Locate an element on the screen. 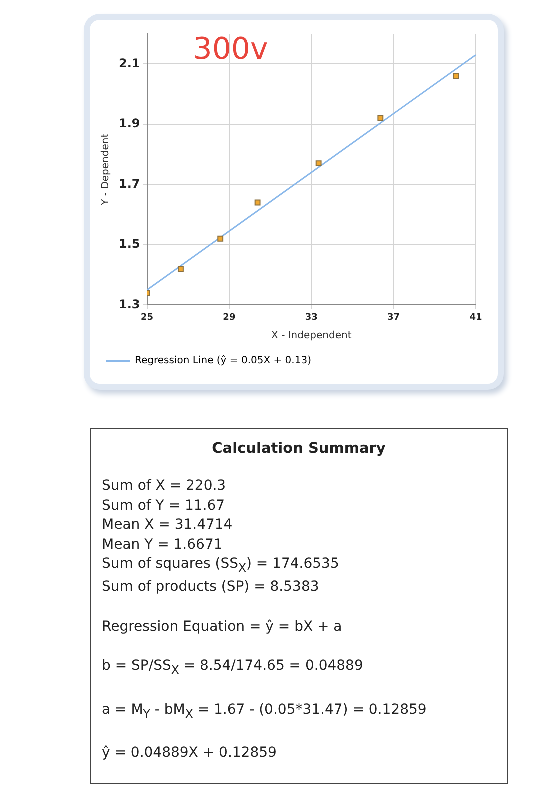  legend-label: Regression Line (ŷ = 0.05X + 0.13) is located at coordinates (223, 360).